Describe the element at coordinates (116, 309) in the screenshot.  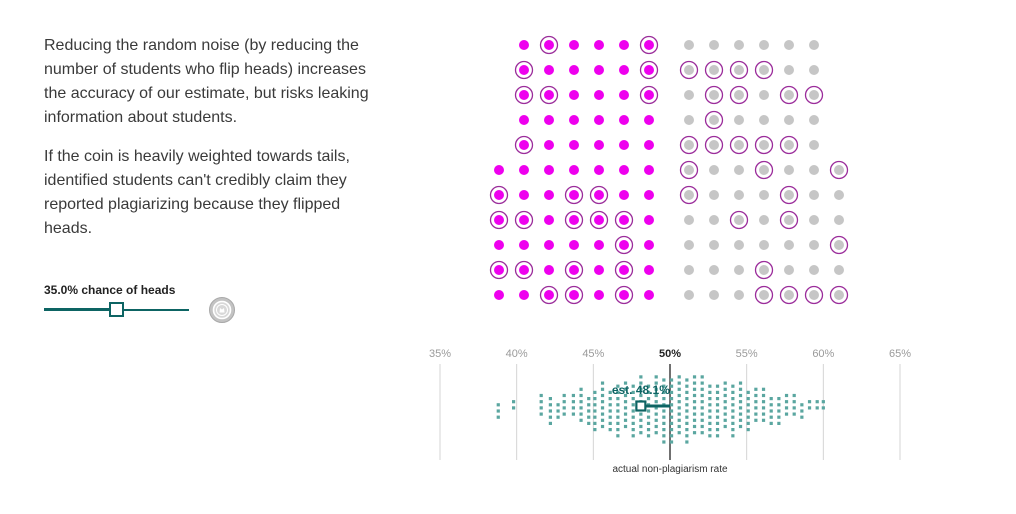
I see `heads-chance-slider-thumb` at that location.